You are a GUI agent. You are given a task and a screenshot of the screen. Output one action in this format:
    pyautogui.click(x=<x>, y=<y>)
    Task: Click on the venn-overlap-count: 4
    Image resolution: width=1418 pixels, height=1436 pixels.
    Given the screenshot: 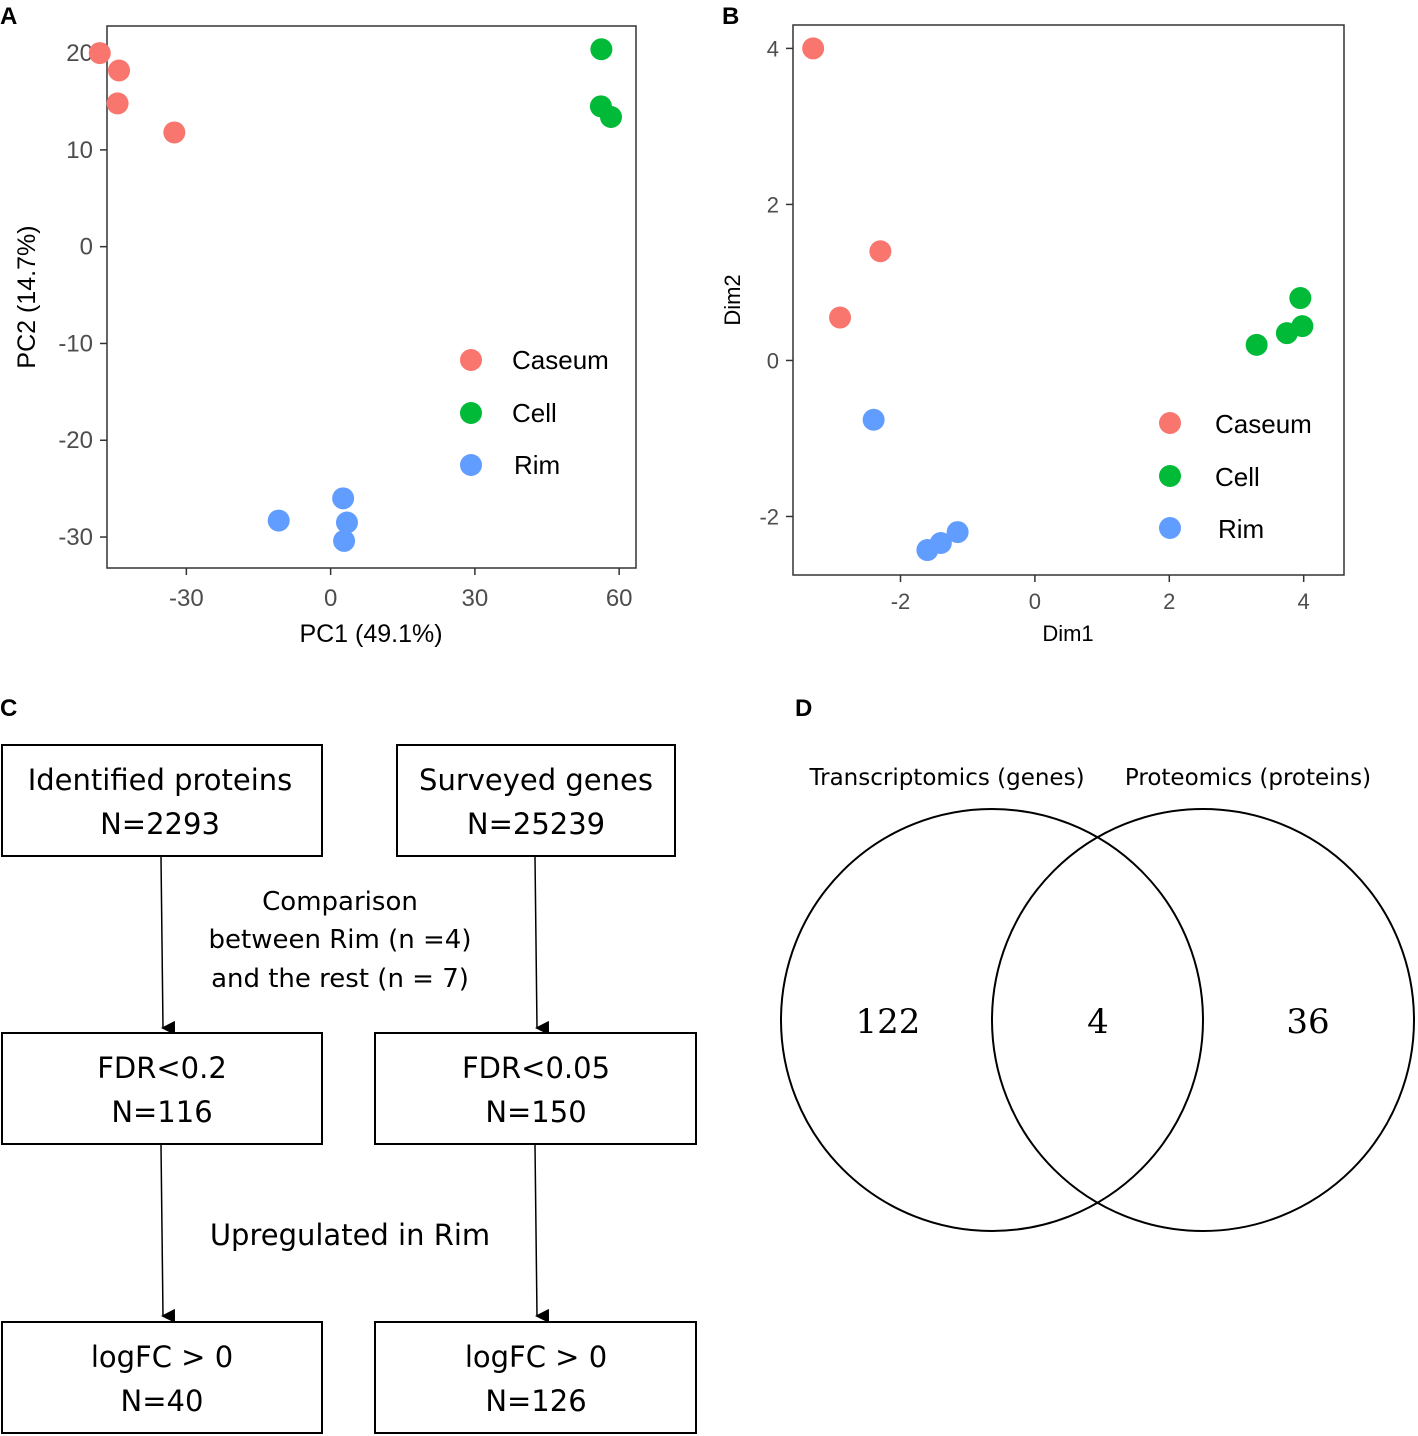 What is the action you would take?
    pyautogui.click(x=1098, y=1022)
    